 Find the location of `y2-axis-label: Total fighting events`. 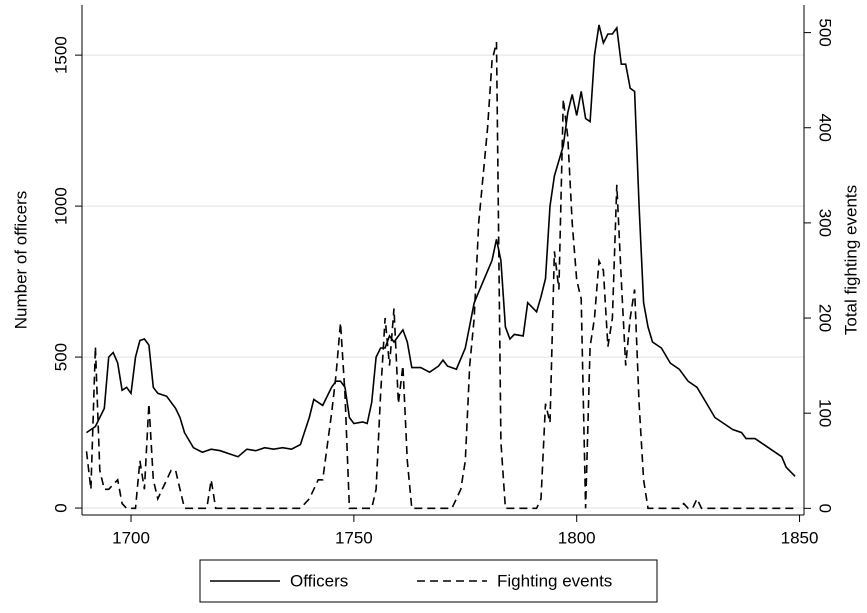

y2-axis-label: Total fighting events is located at coordinates (850, 260).